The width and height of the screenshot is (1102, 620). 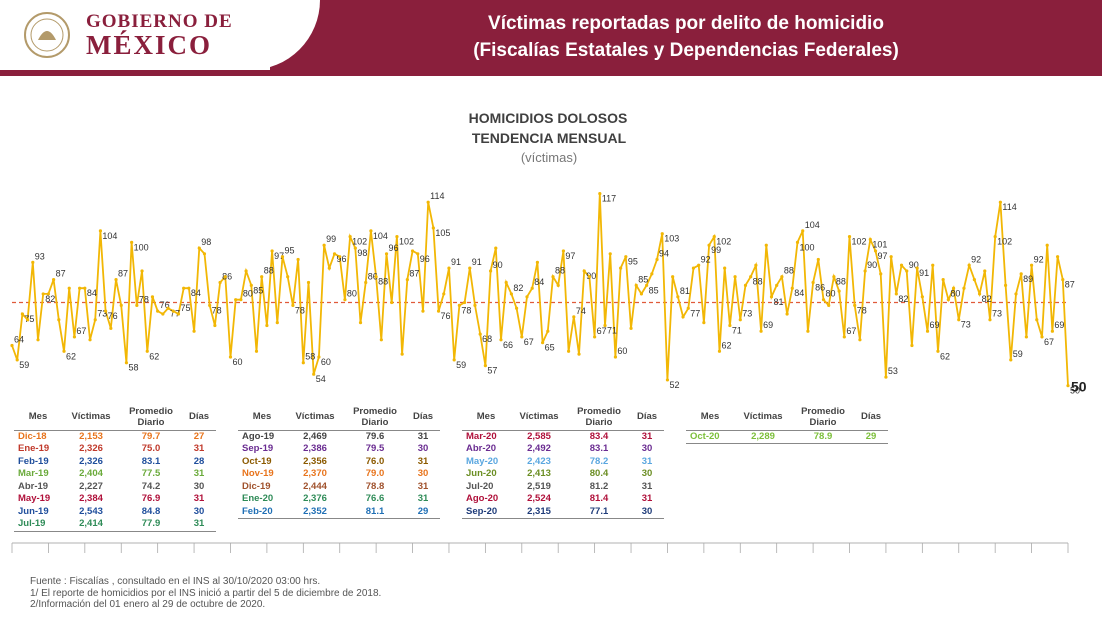 I want to click on data-label: 71, so click(x=737, y=330).